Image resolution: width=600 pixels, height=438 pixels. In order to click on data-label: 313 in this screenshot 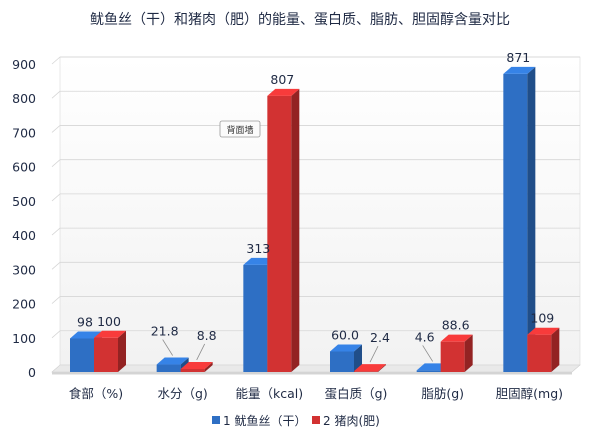, I will do `click(258, 248)`.